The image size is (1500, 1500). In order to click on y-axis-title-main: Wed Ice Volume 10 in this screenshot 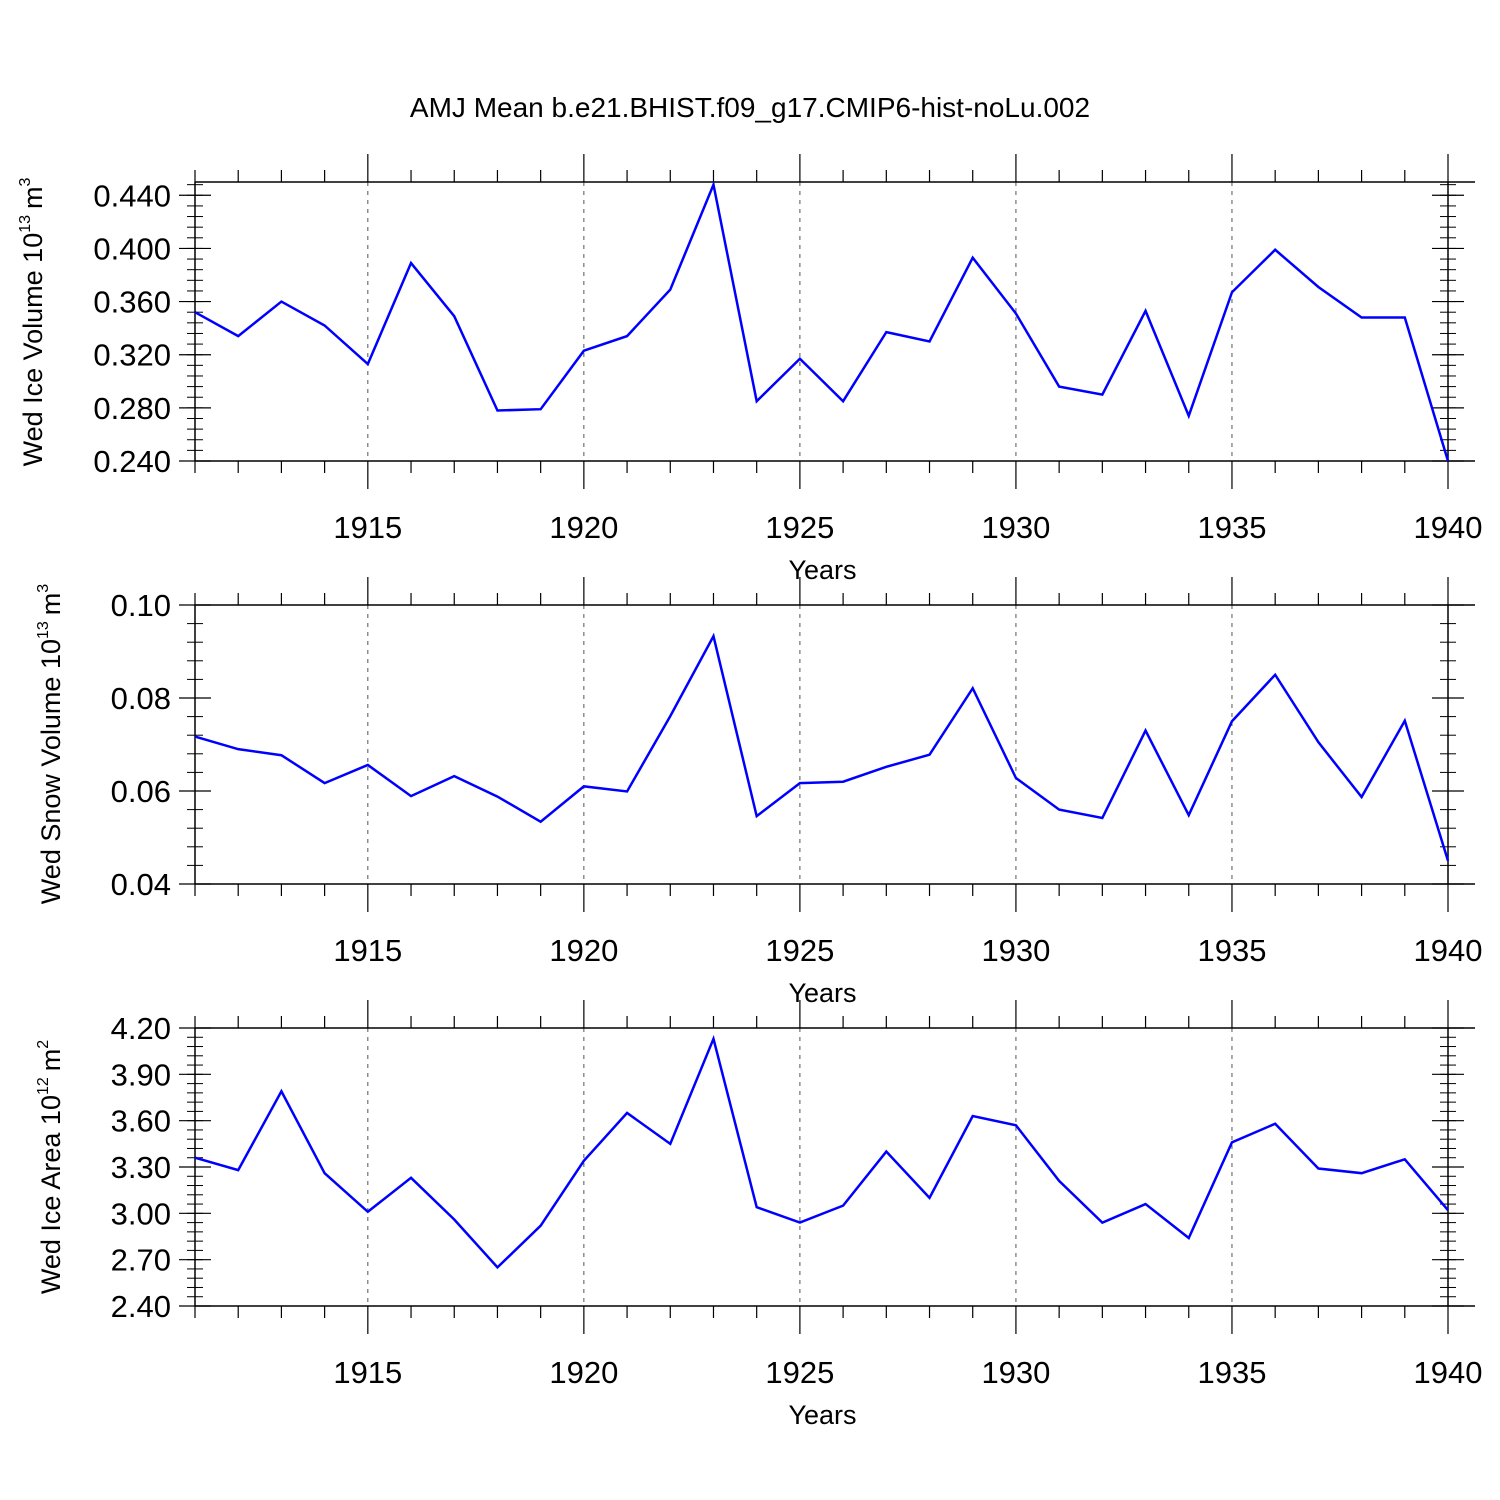, I will do `click(33, 350)`.